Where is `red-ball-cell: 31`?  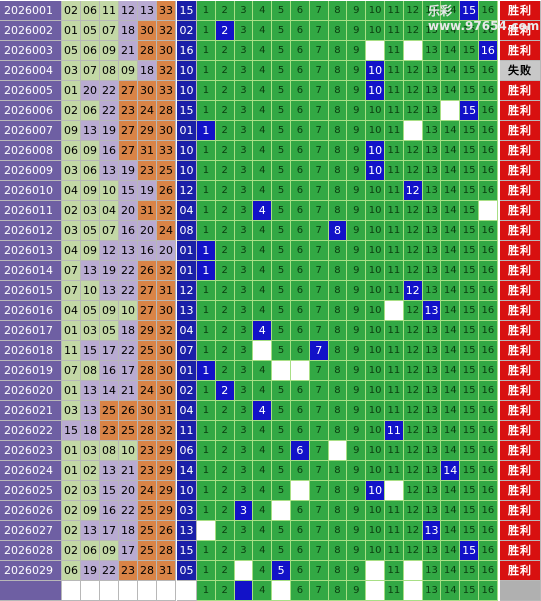
red-ball-cell: 31 is located at coordinates (147, 151).